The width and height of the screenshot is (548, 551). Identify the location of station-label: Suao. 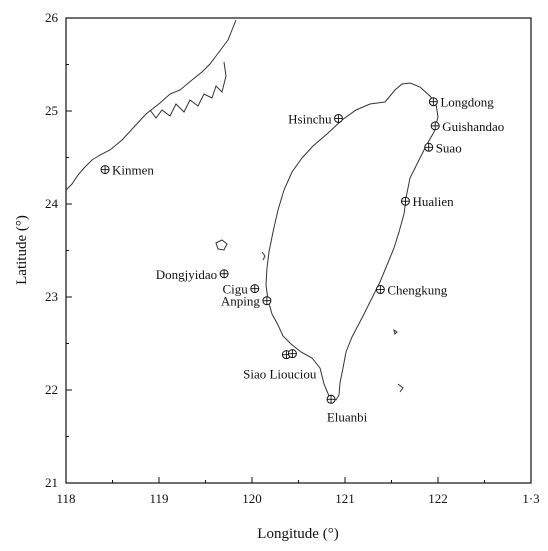
(449, 147).